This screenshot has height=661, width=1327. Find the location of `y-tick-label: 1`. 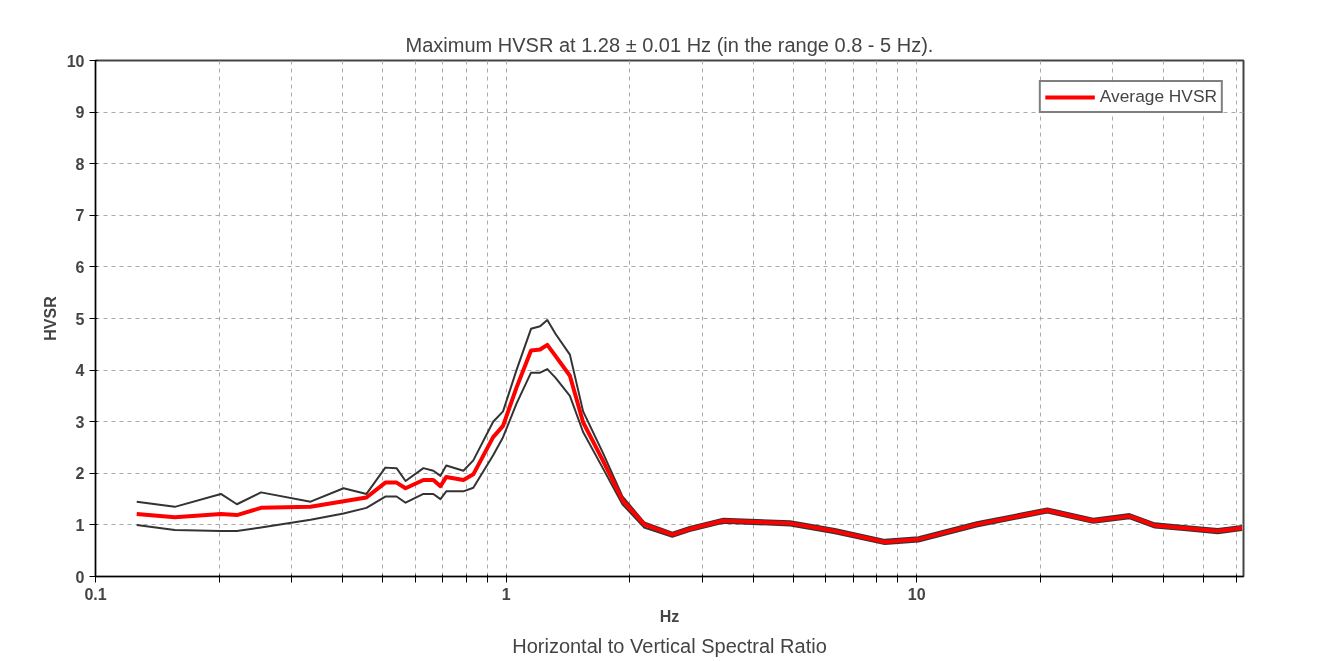

y-tick-label: 1 is located at coordinates (80, 525).